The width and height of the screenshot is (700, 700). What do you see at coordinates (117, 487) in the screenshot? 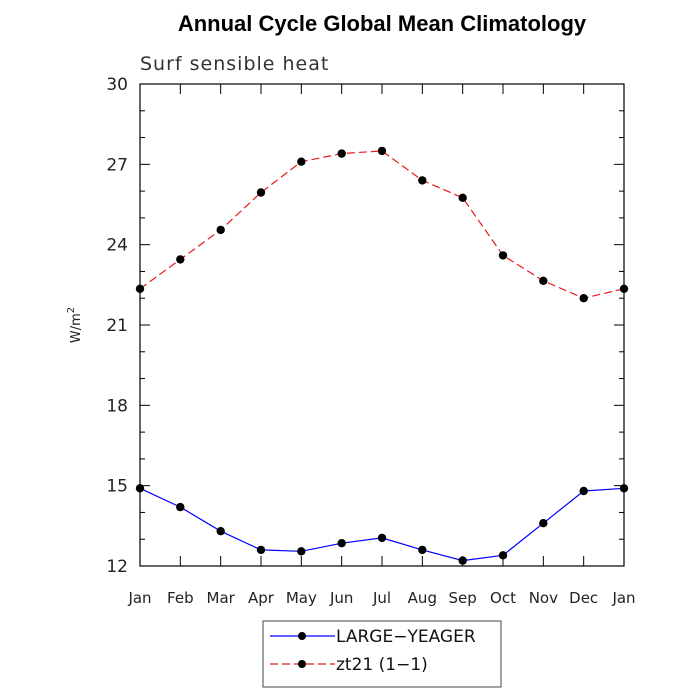
I see `y-tick-label: 15` at bounding box center [117, 487].